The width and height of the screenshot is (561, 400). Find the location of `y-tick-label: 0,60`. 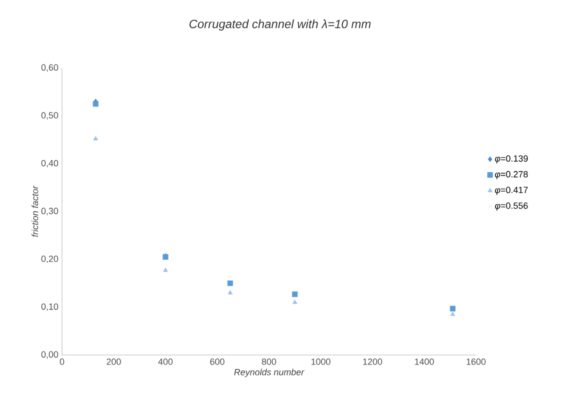

y-tick-label: 0,60 is located at coordinates (49, 68).